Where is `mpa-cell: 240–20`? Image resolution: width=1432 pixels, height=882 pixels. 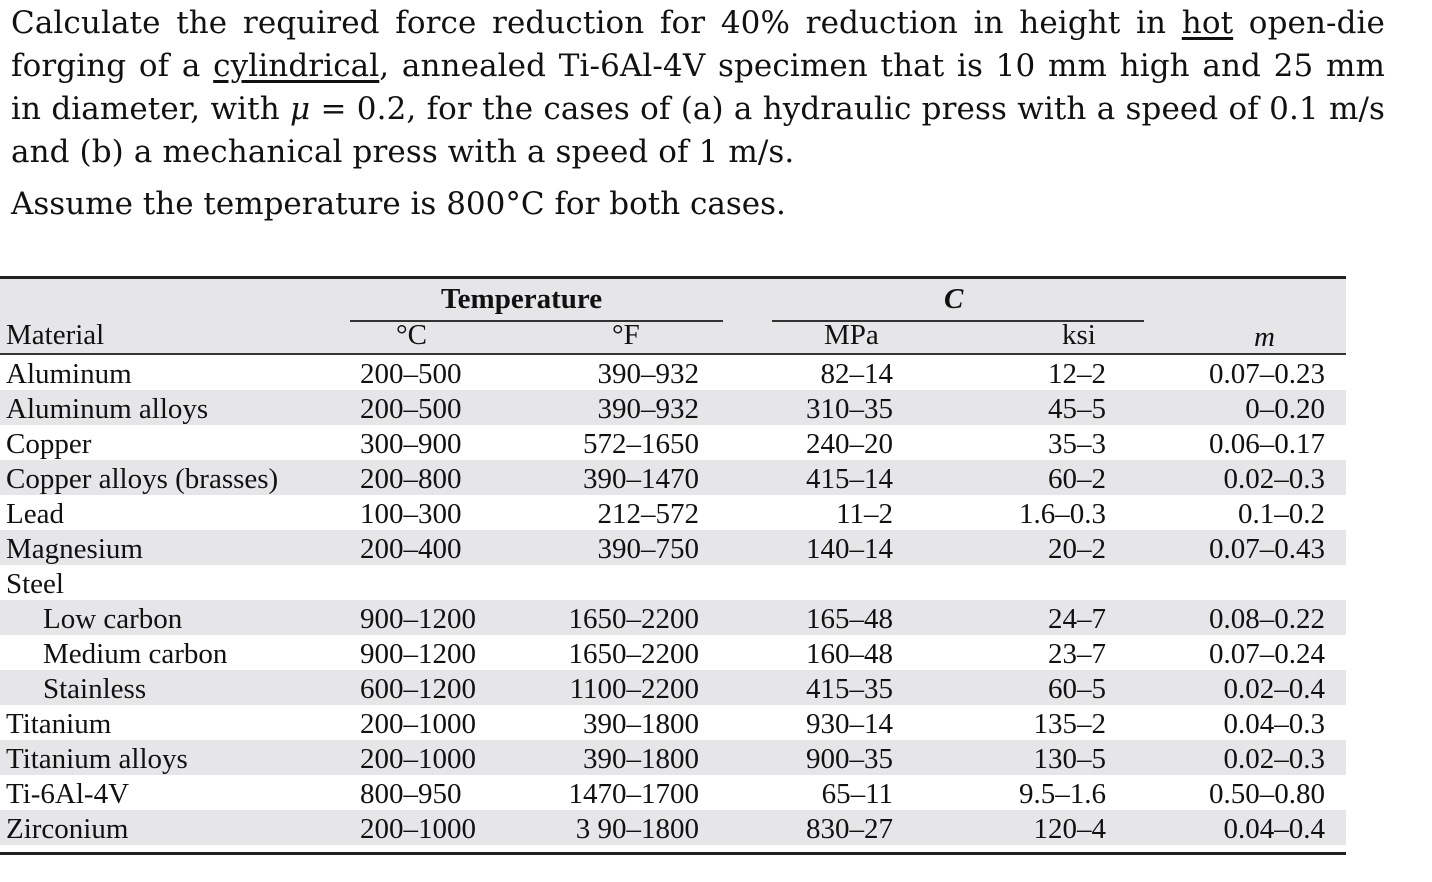
mpa-cell: 240–20 is located at coordinates (849, 444).